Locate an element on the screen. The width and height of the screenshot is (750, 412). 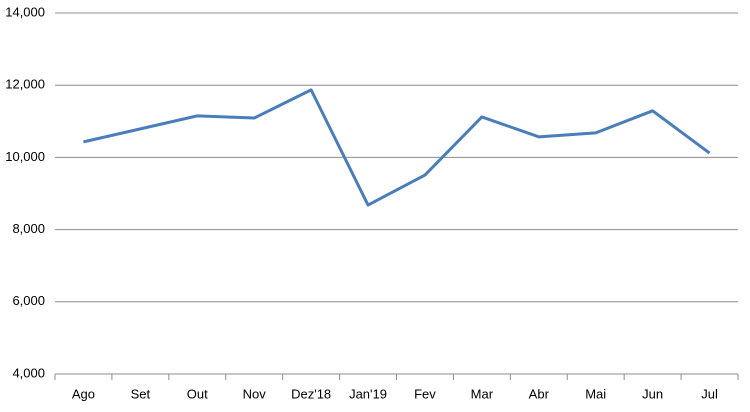
x-tick-label: Jul is located at coordinates (709, 393).